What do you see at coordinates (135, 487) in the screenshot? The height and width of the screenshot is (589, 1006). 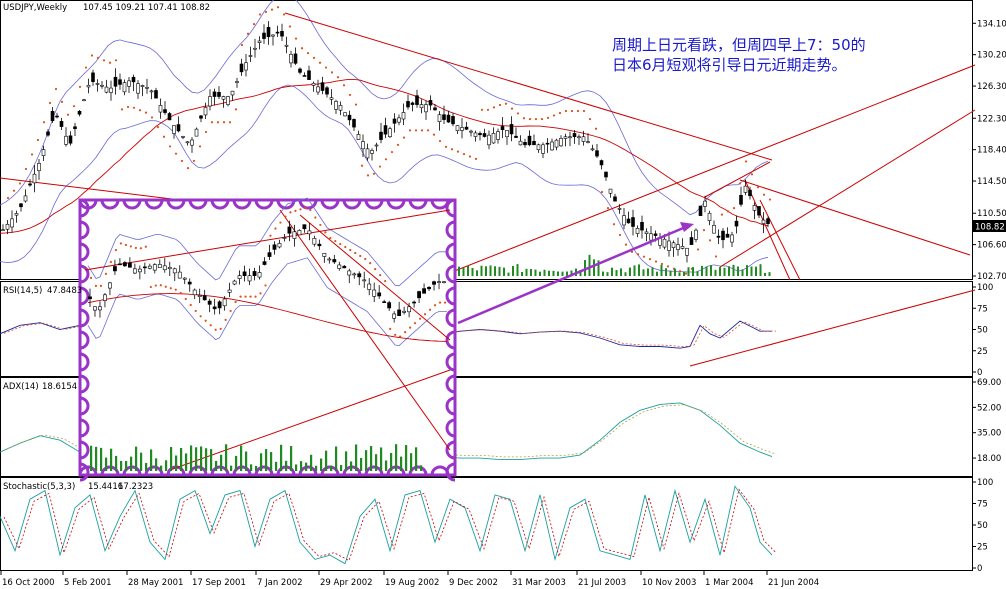 I see `stoch-value-2: 17.2323` at bounding box center [135, 487].